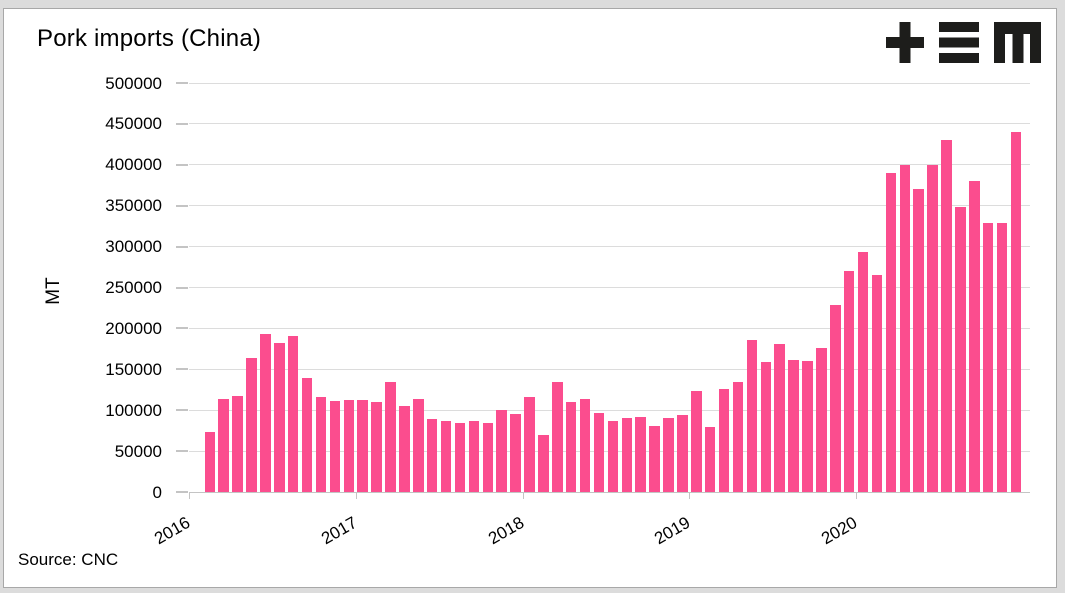  What do you see at coordinates (133, 165) in the screenshot?
I see `y-tick-label: 400000` at bounding box center [133, 165].